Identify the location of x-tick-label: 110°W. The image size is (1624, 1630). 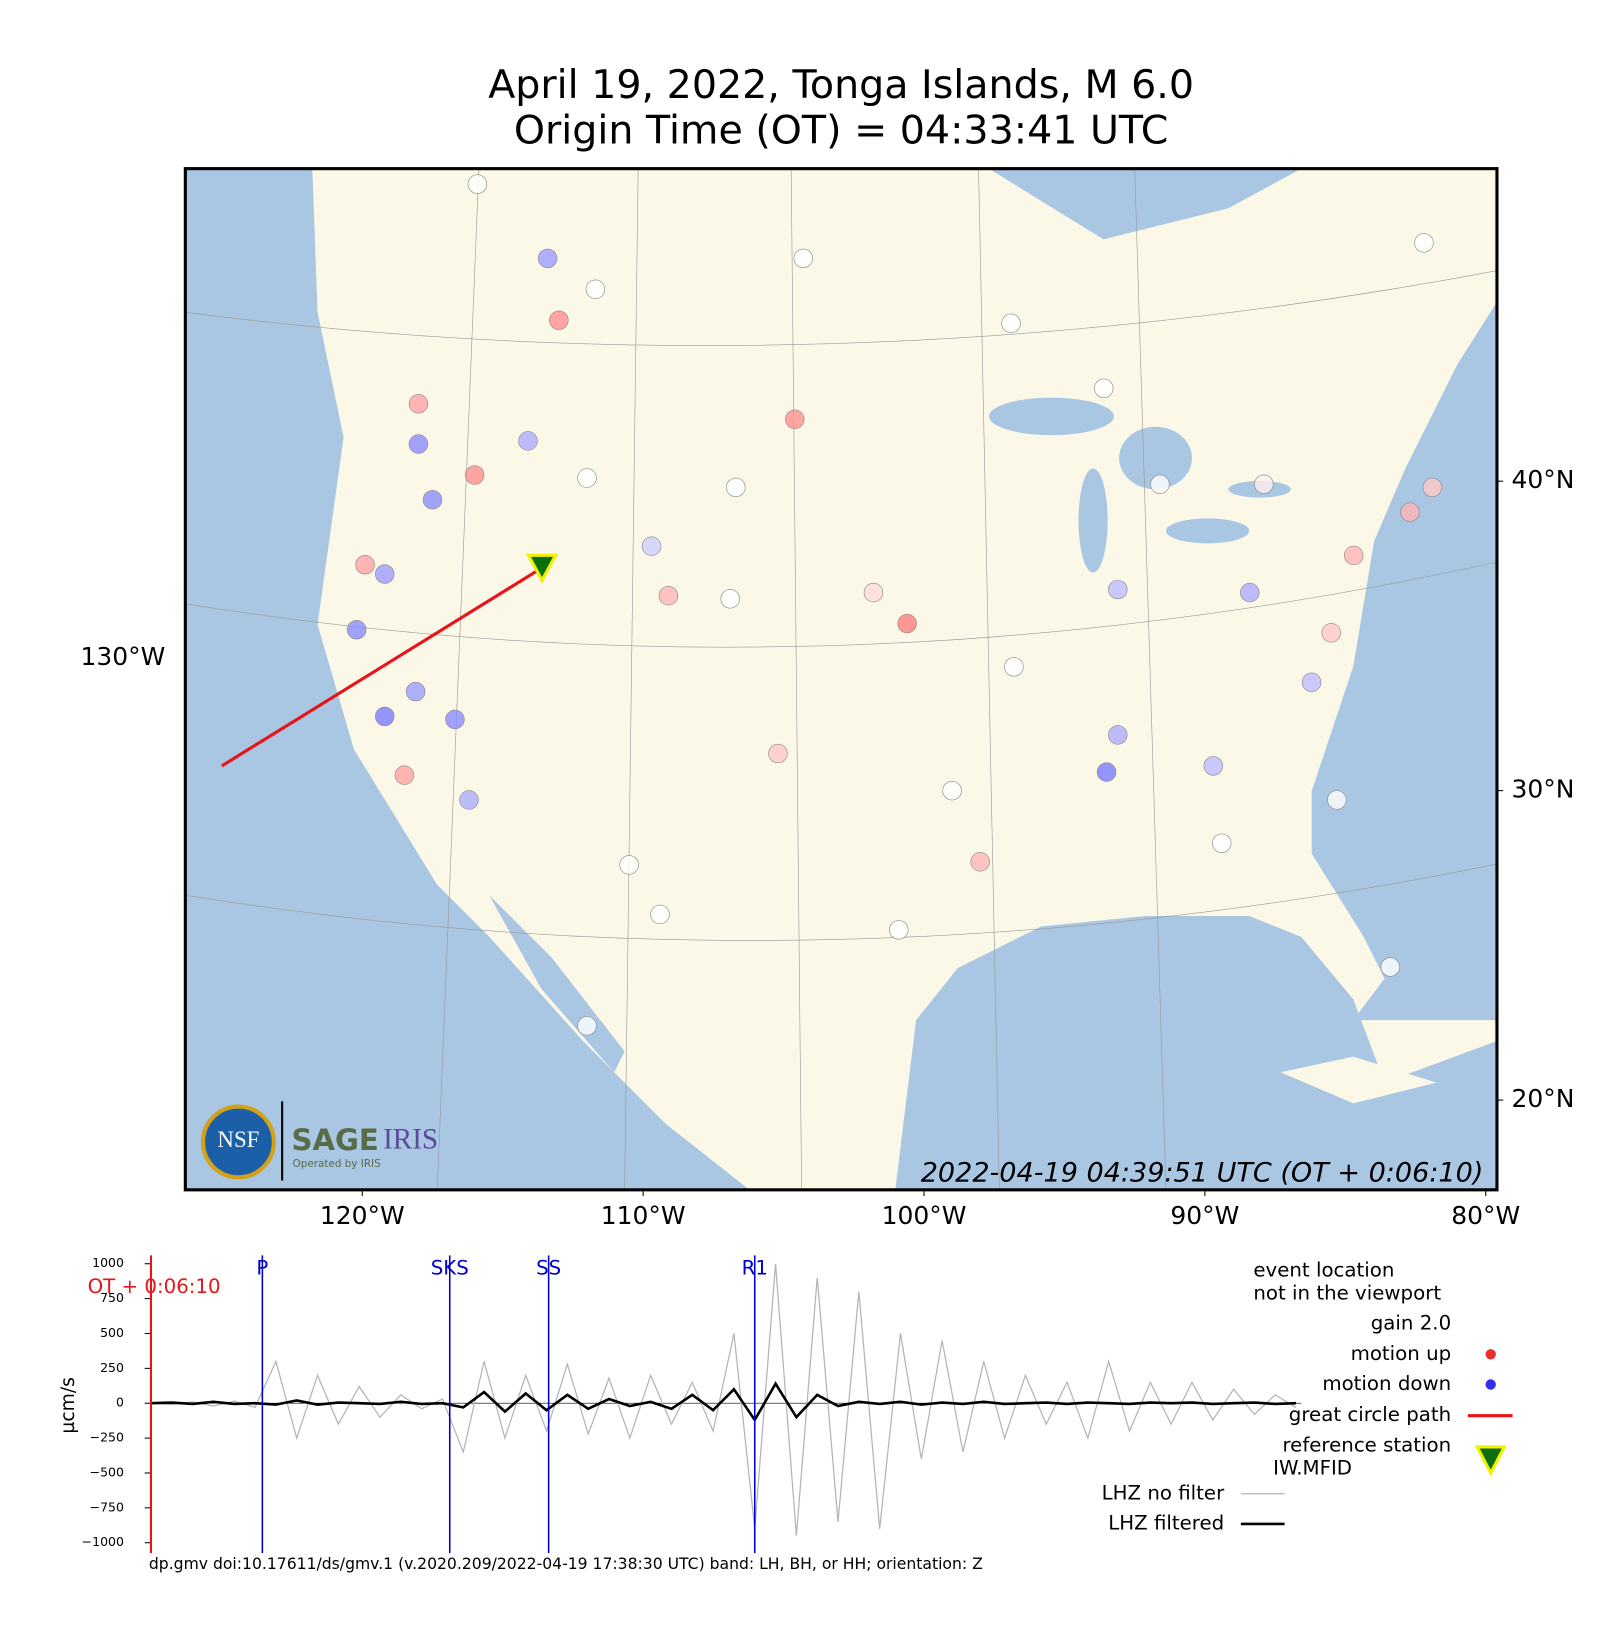
(643, 1215).